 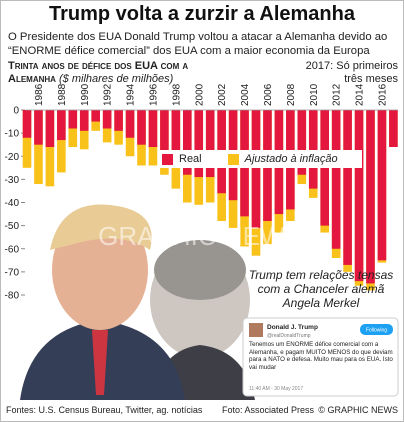 I want to click on chart-note: 2017: Só primeiros três meses, so click(x=351, y=72).